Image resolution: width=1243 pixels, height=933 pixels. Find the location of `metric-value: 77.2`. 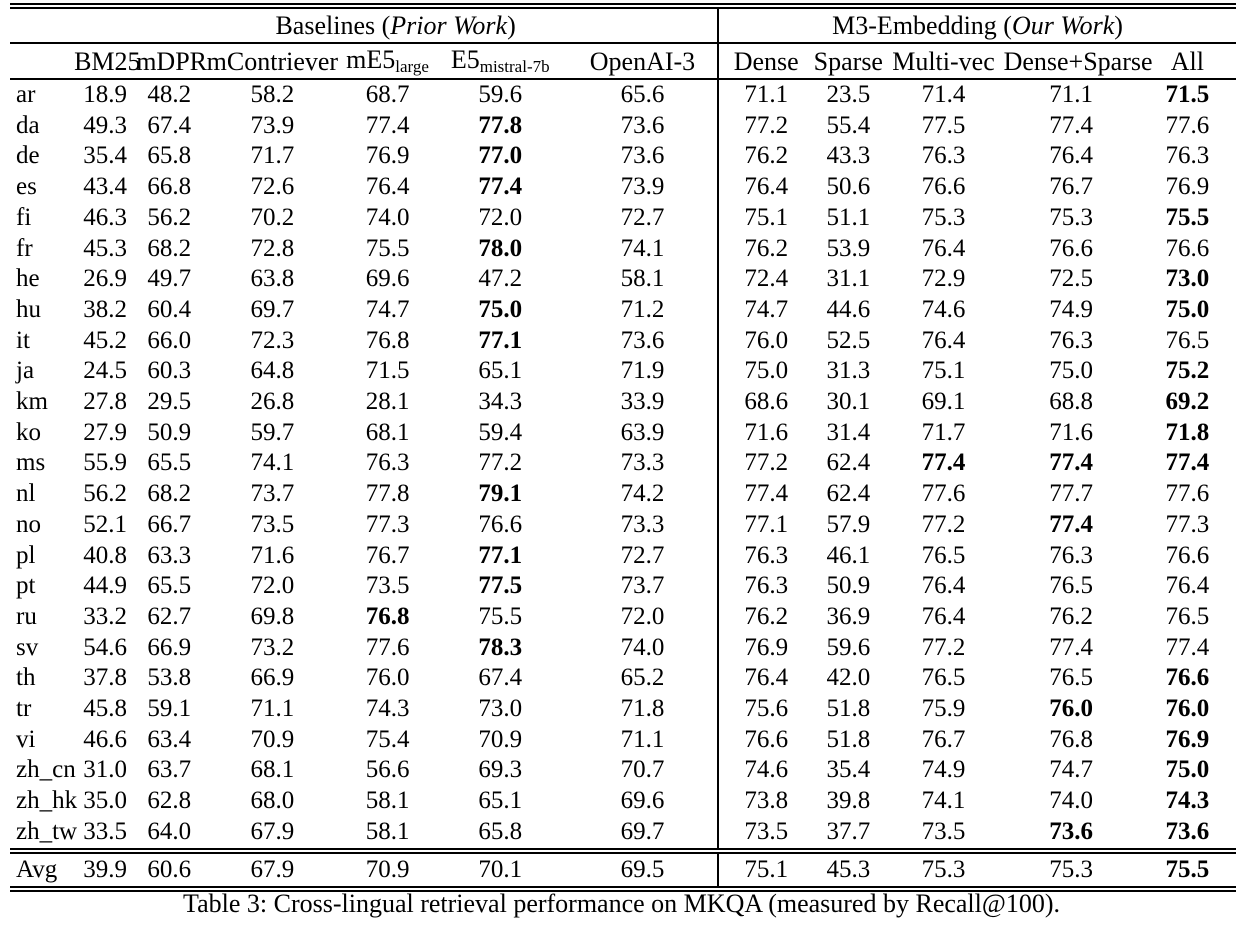

metric-value: 77.2 is located at coordinates (943, 524).